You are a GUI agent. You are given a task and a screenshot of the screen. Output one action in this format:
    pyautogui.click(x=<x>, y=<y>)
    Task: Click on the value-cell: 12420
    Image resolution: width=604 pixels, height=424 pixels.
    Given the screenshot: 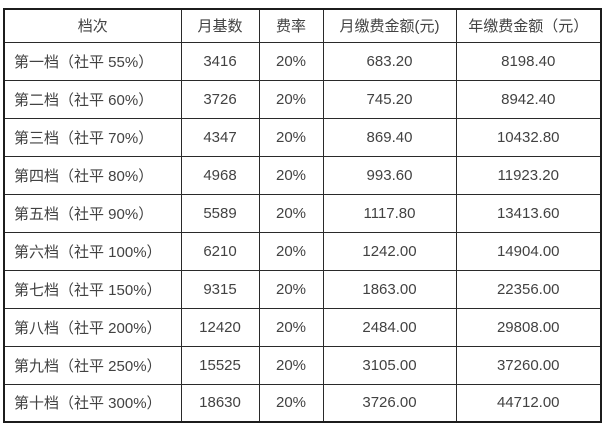 What is the action you would take?
    pyautogui.click(x=220, y=327)
    